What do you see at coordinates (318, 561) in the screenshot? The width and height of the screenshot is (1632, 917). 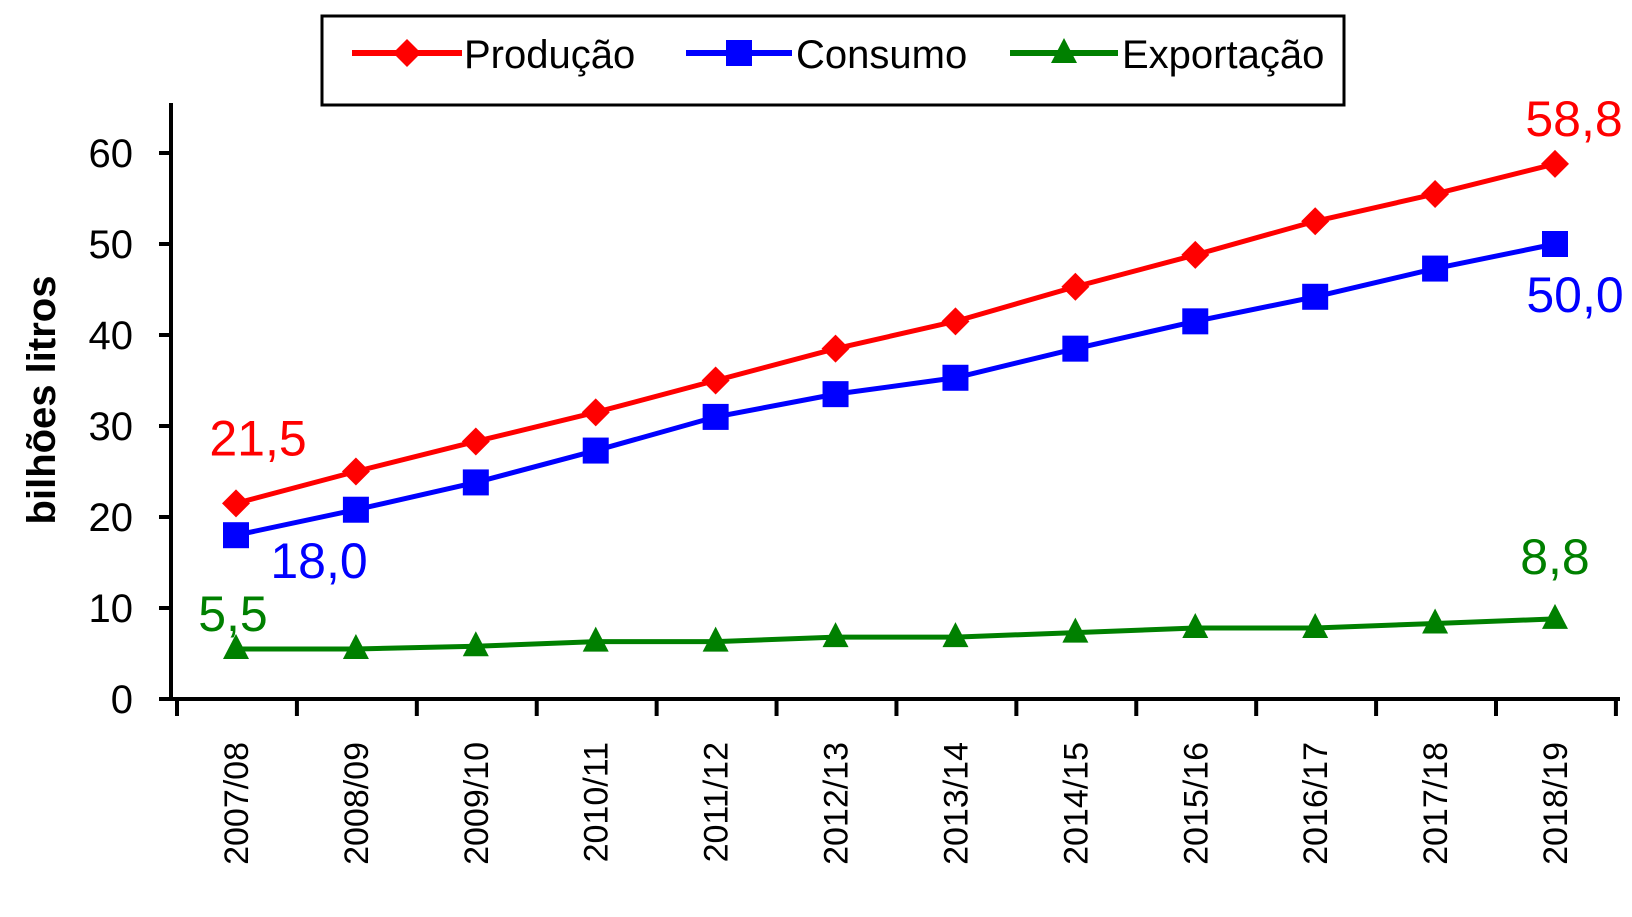 I see `data-label-1-0: 18,0` at bounding box center [318, 561].